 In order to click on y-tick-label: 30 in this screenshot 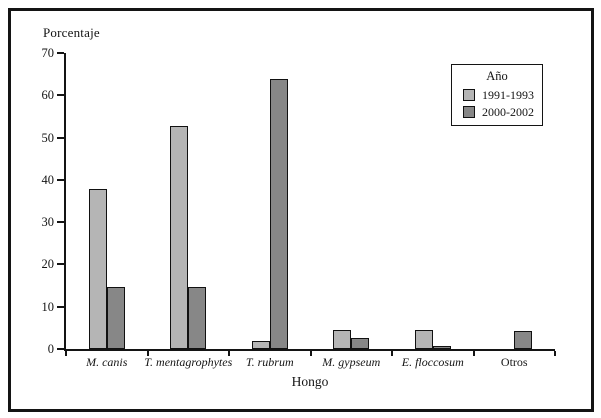, I will do `click(48, 222)`.